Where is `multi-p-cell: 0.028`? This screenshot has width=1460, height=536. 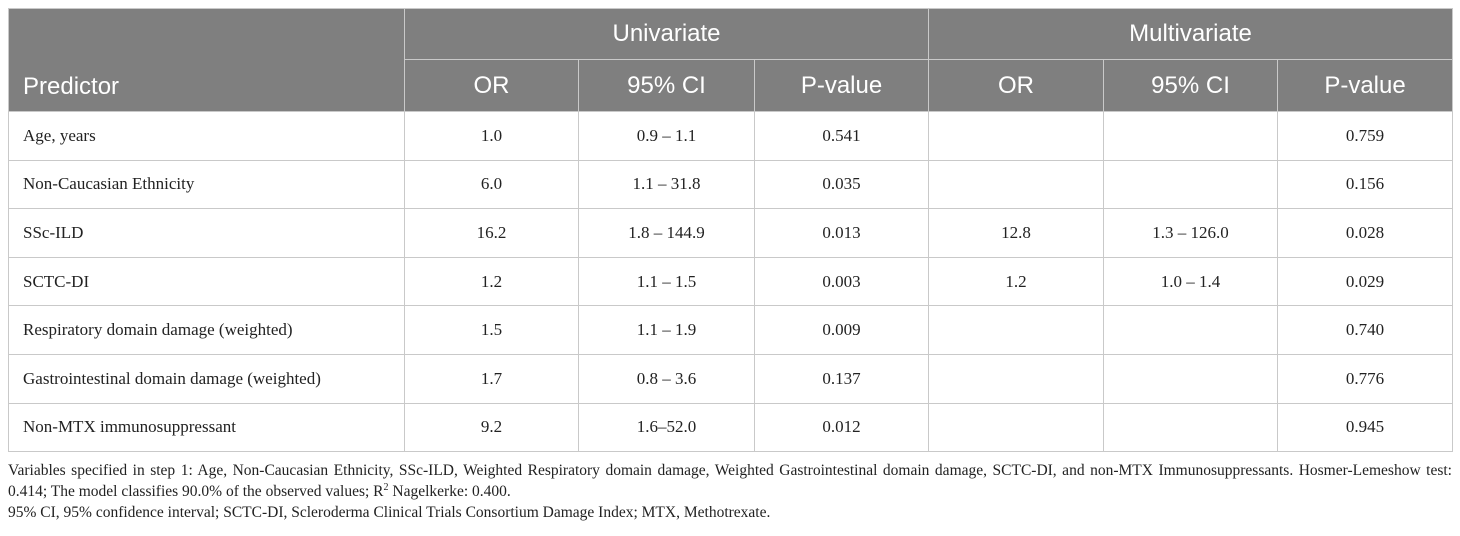
multi-p-cell: 0.028 is located at coordinates (1365, 233).